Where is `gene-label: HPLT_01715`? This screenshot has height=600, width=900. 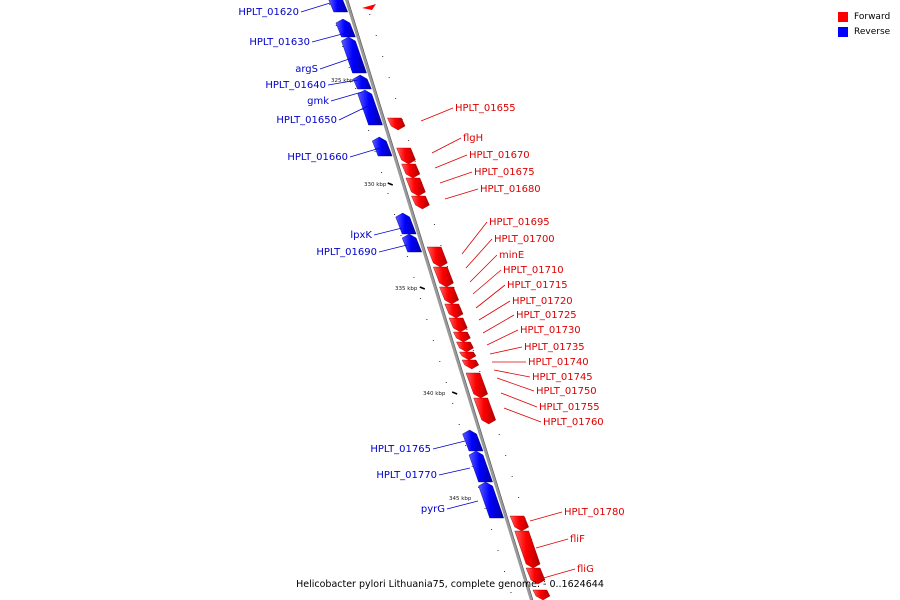 gene-label: HPLT_01715 is located at coordinates (537, 285).